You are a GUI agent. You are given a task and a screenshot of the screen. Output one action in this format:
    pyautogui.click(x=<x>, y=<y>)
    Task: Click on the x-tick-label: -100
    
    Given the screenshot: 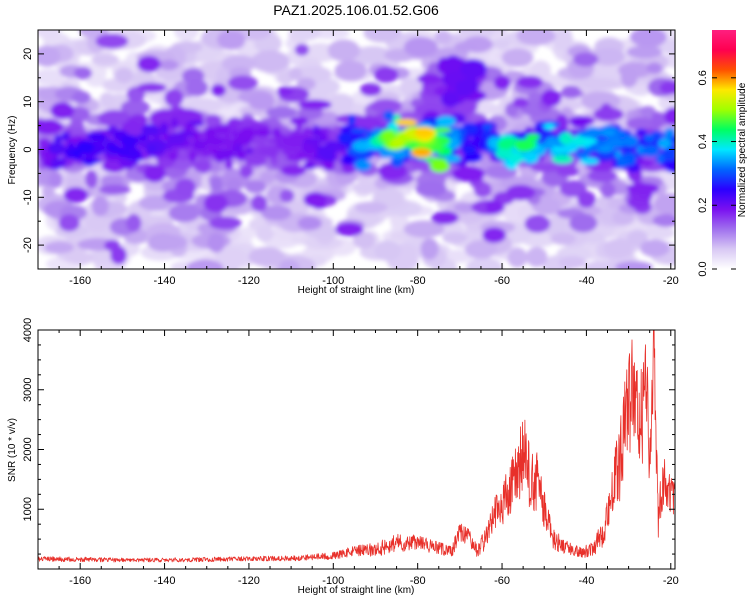 What is the action you would take?
    pyautogui.click(x=333, y=581)
    